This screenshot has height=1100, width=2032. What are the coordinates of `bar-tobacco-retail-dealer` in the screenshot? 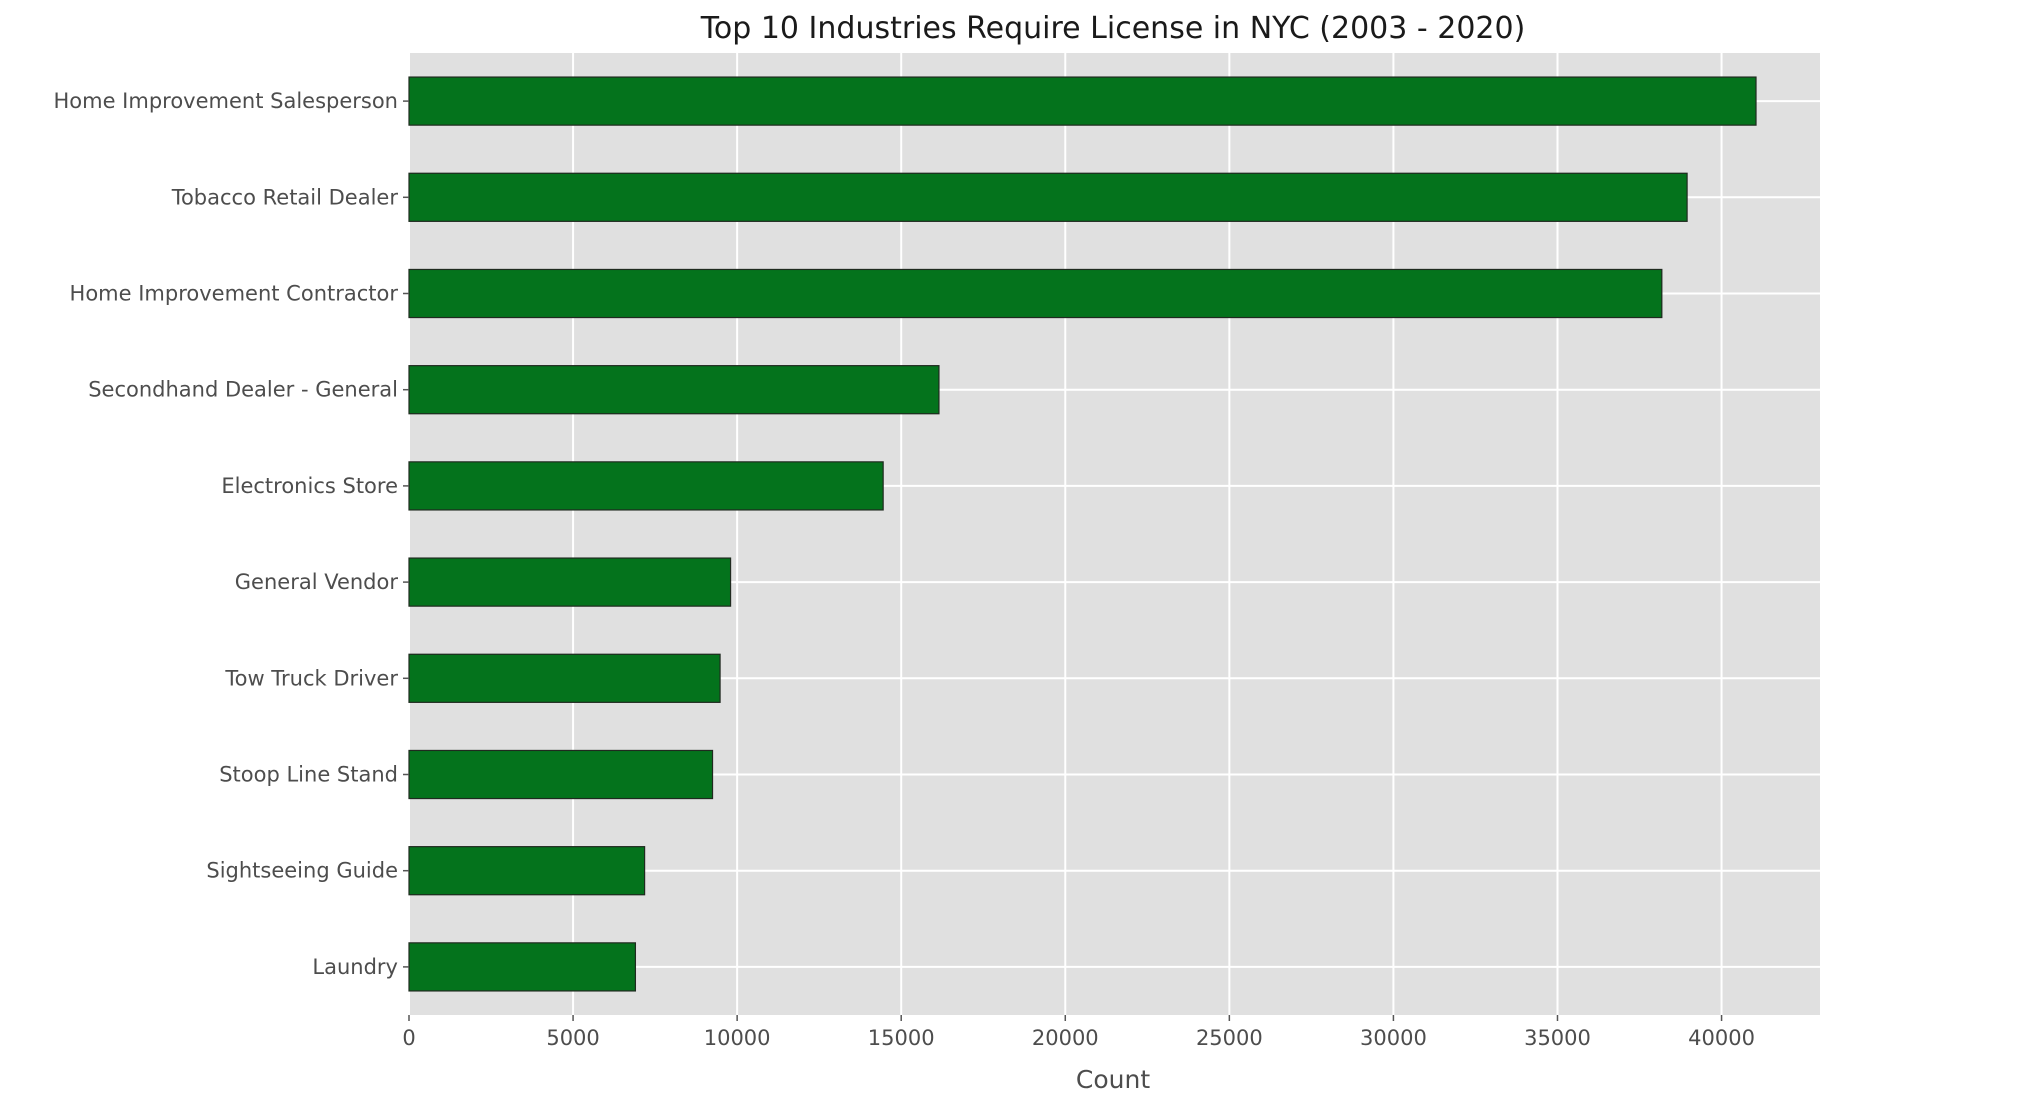 It's located at (1048, 197).